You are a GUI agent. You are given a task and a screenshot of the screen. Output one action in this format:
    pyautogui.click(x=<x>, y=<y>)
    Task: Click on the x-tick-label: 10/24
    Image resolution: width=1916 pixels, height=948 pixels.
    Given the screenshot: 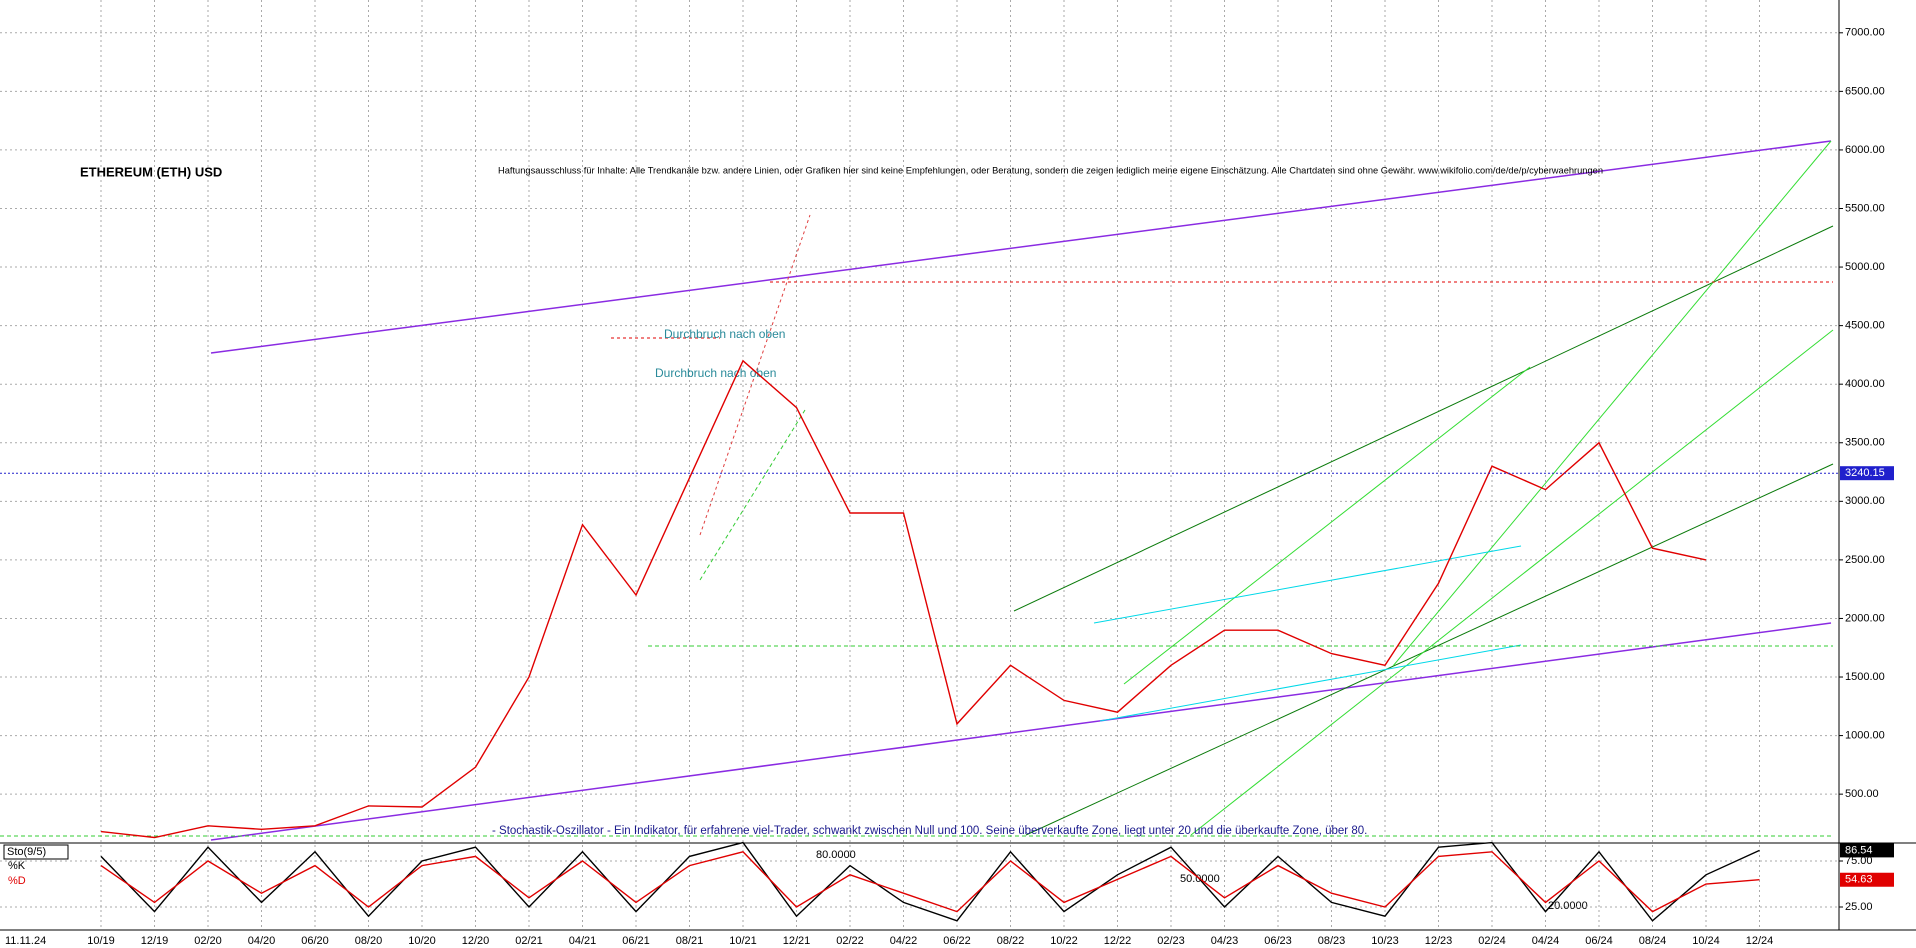 What is the action you would take?
    pyautogui.click(x=1706, y=941)
    